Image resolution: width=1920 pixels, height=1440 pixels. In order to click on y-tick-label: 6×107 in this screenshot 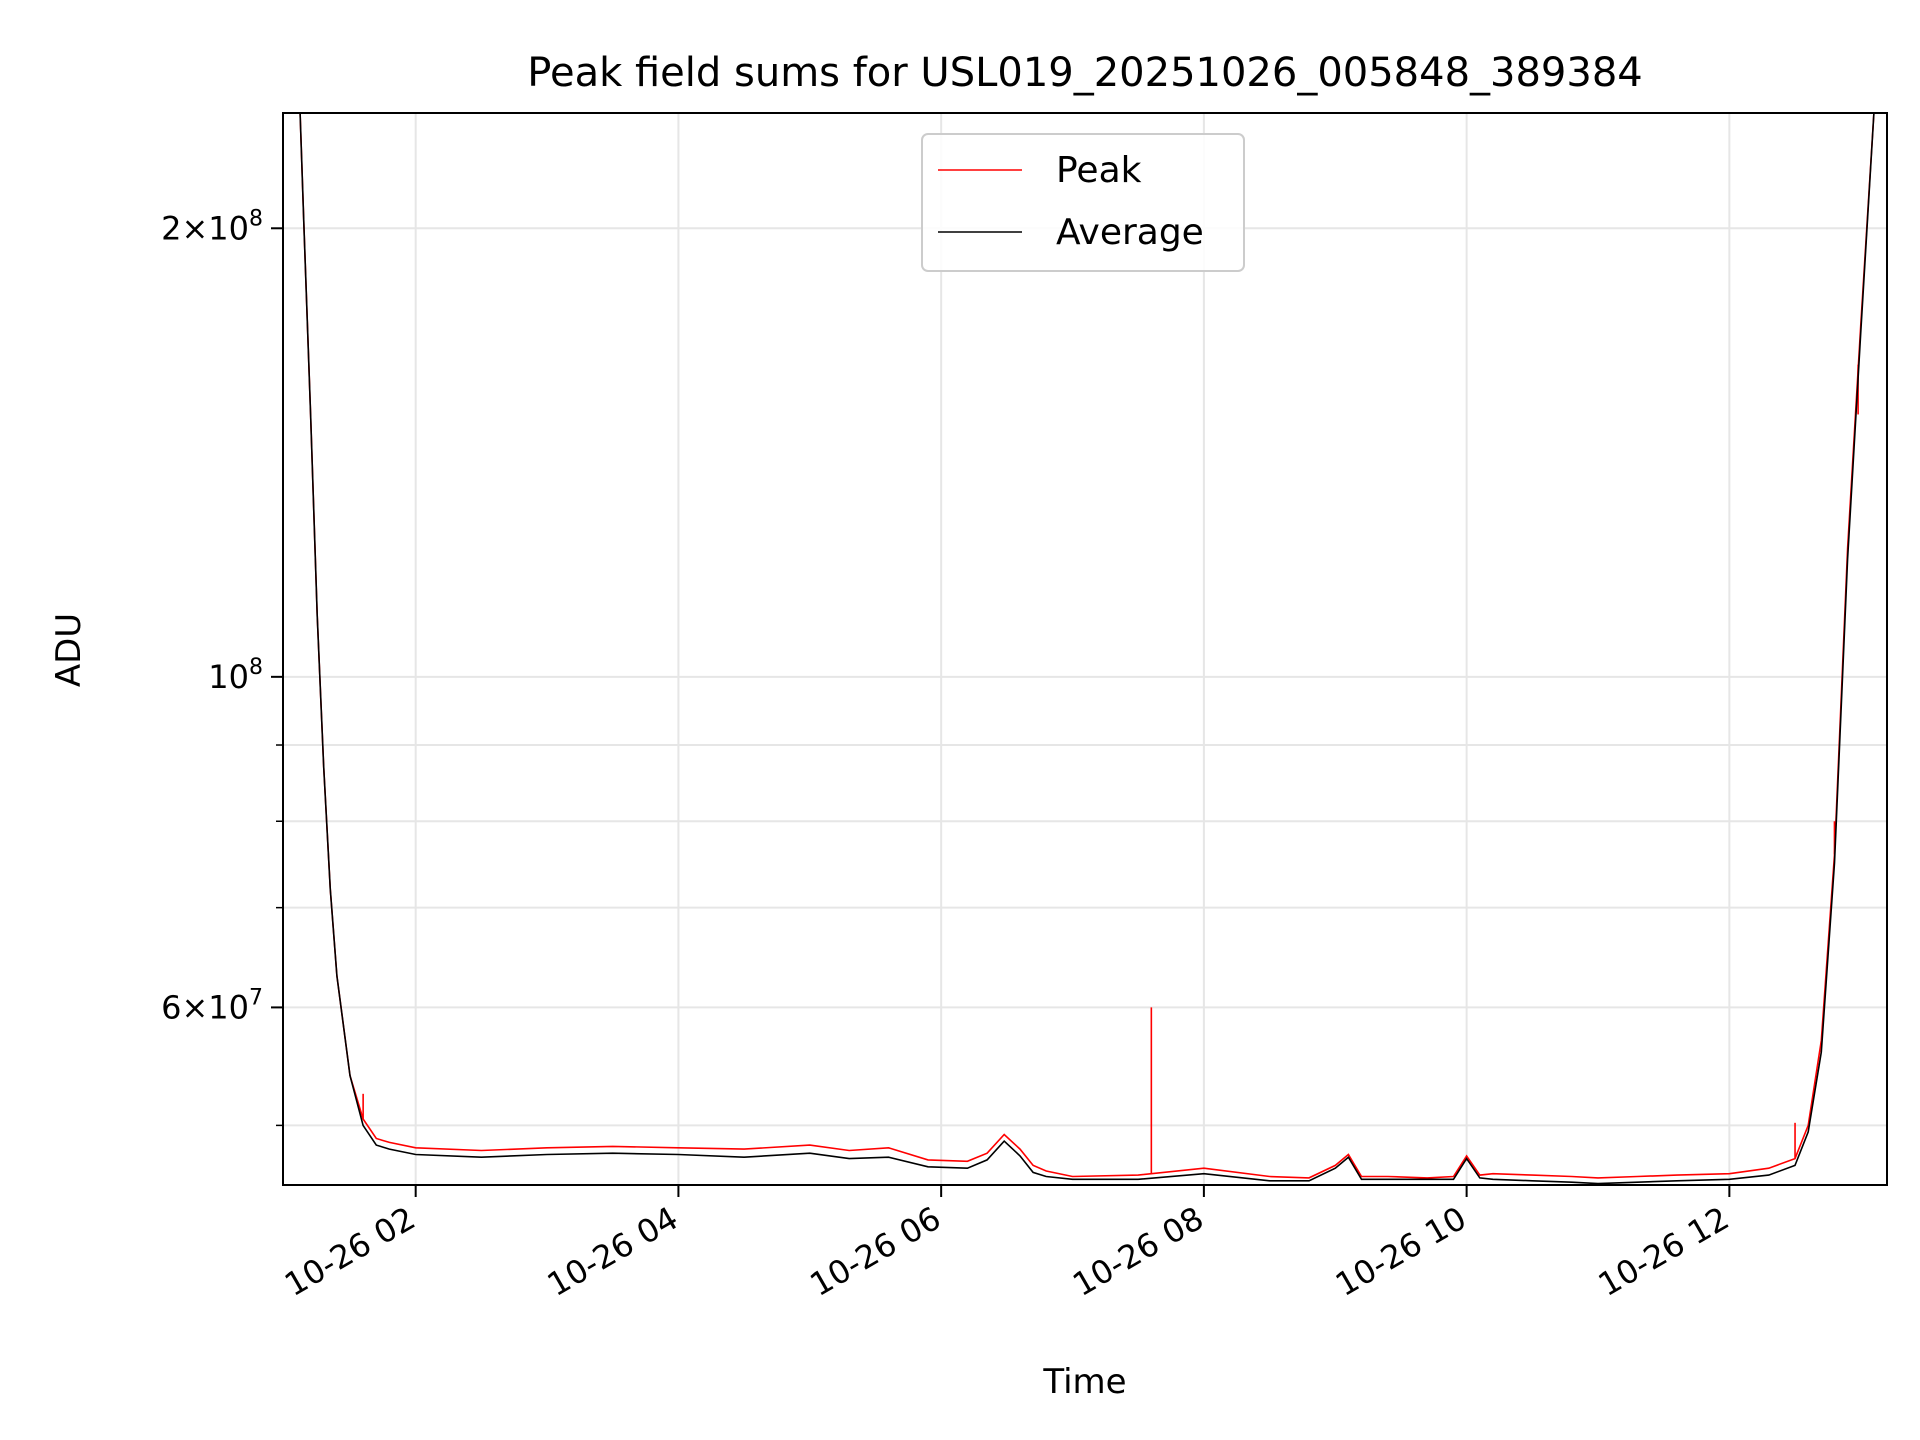, I will do `click(212, 1005)`.